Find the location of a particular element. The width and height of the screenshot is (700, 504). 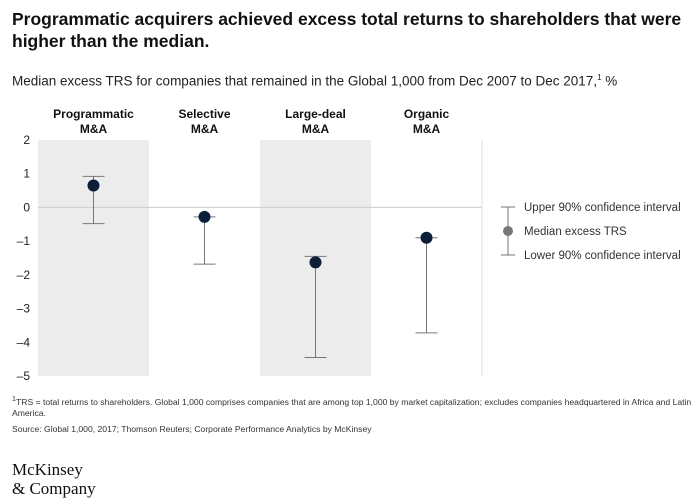

logo-line-2: & Company is located at coordinates (54, 488).